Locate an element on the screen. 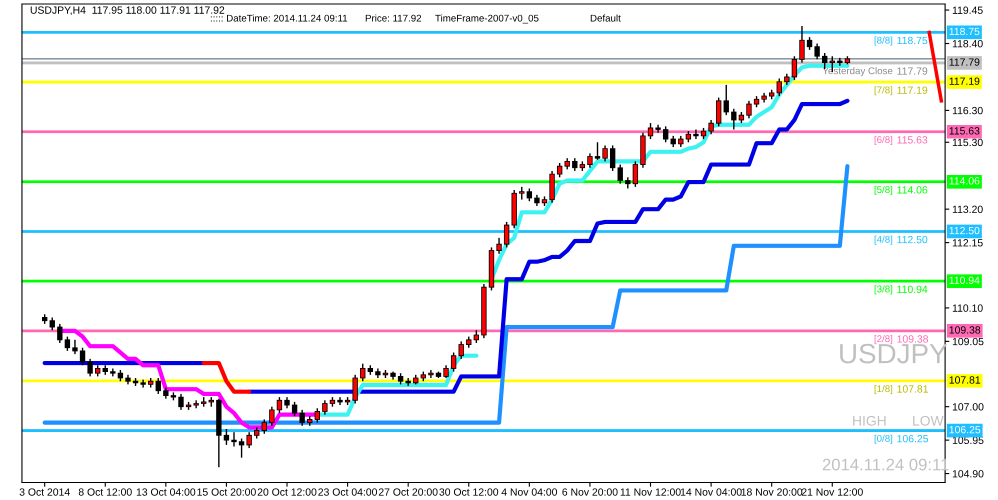 The width and height of the screenshot is (998, 500). ref-line-label: 110.94 is located at coordinates (912, 289).